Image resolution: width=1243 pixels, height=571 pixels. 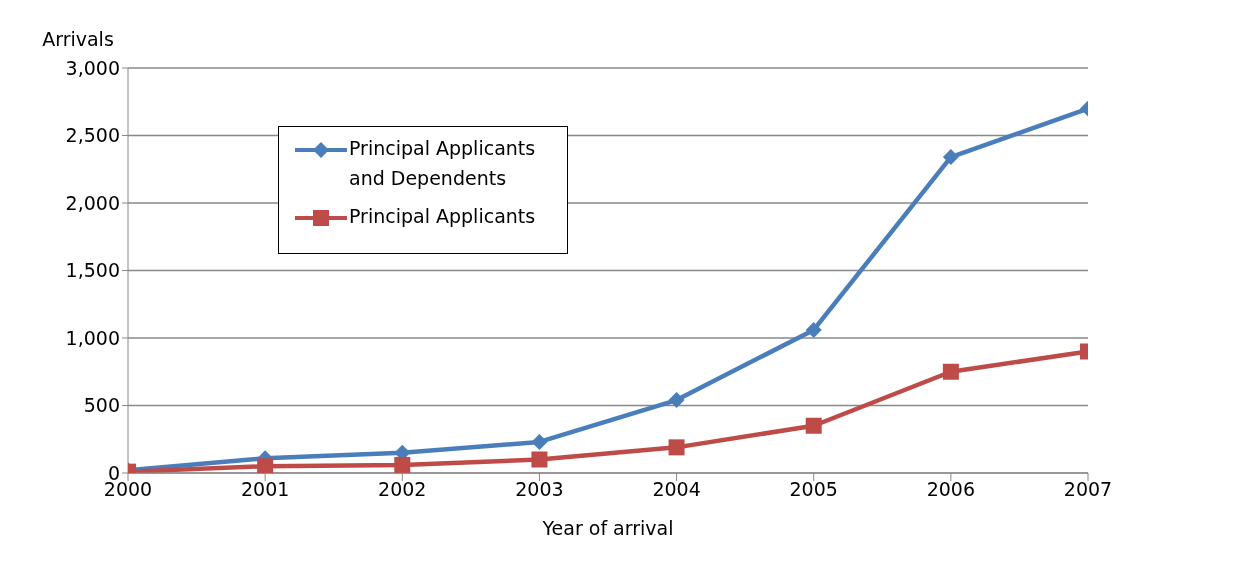 I want to click on x-tick-label: 2004, so click(x=676, y=489).